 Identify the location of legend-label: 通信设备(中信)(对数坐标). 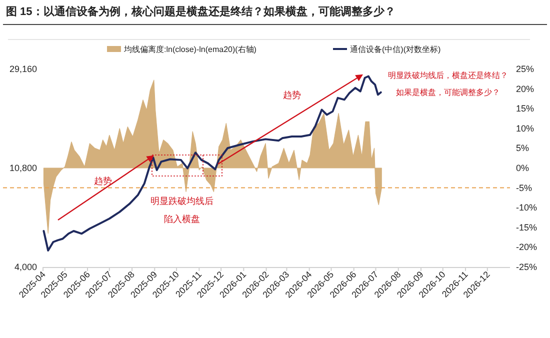
(395, 49).